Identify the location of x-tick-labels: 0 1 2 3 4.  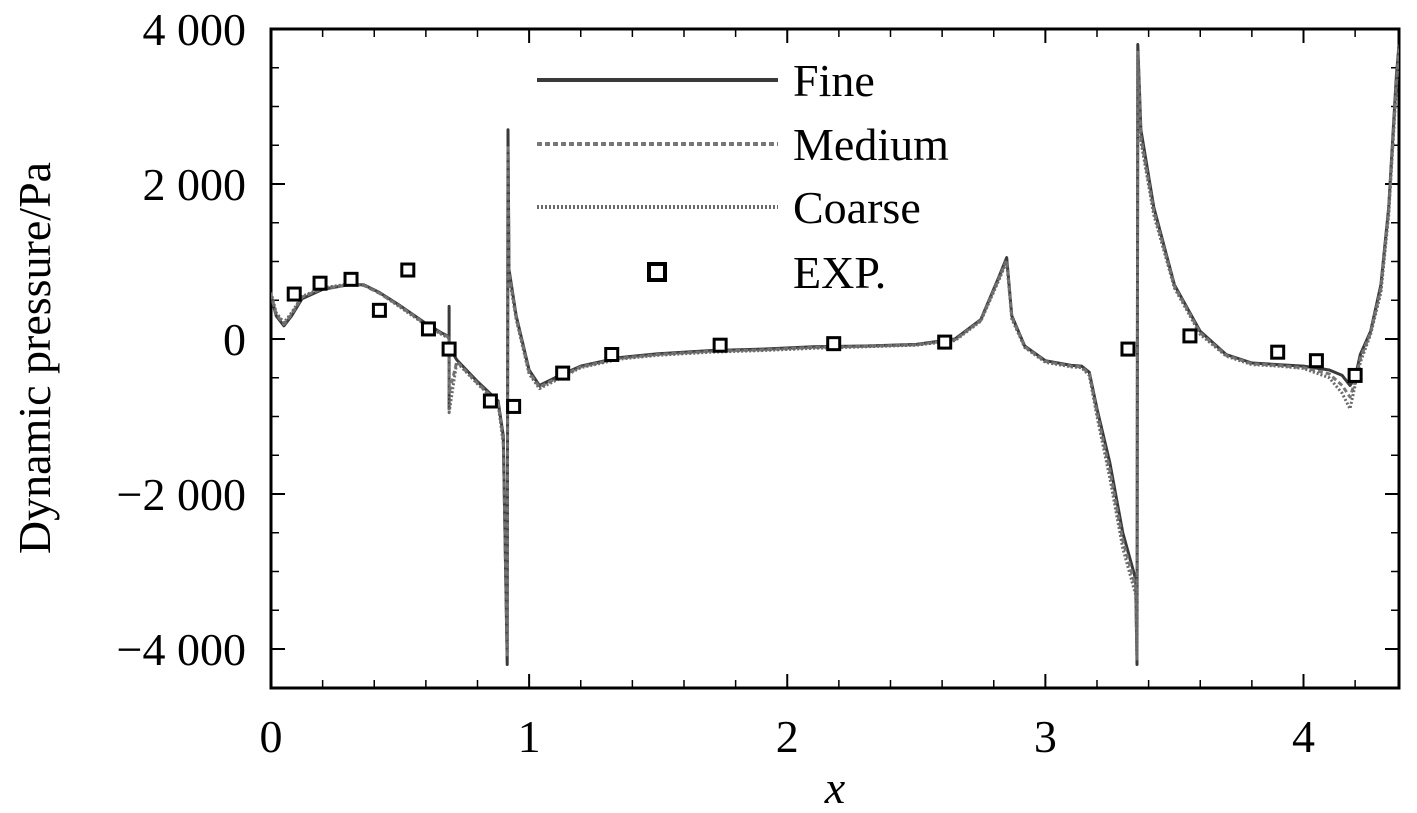
(787, 736).